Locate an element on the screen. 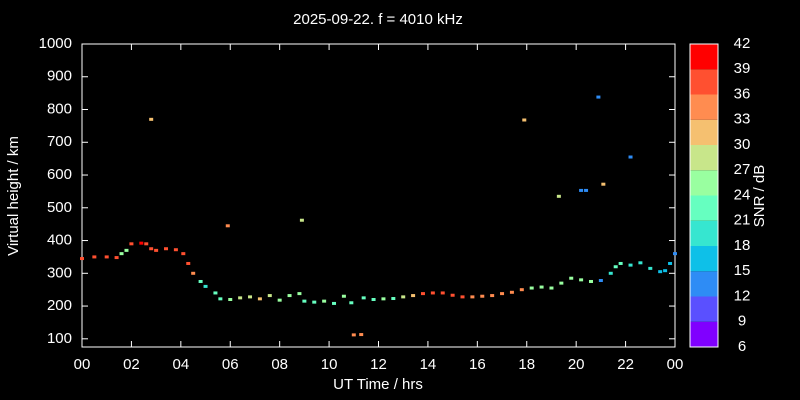 The height and width of the screenshot is (400, 800). colorbar-tick-label: 18 is located at coordinates (742, 245).